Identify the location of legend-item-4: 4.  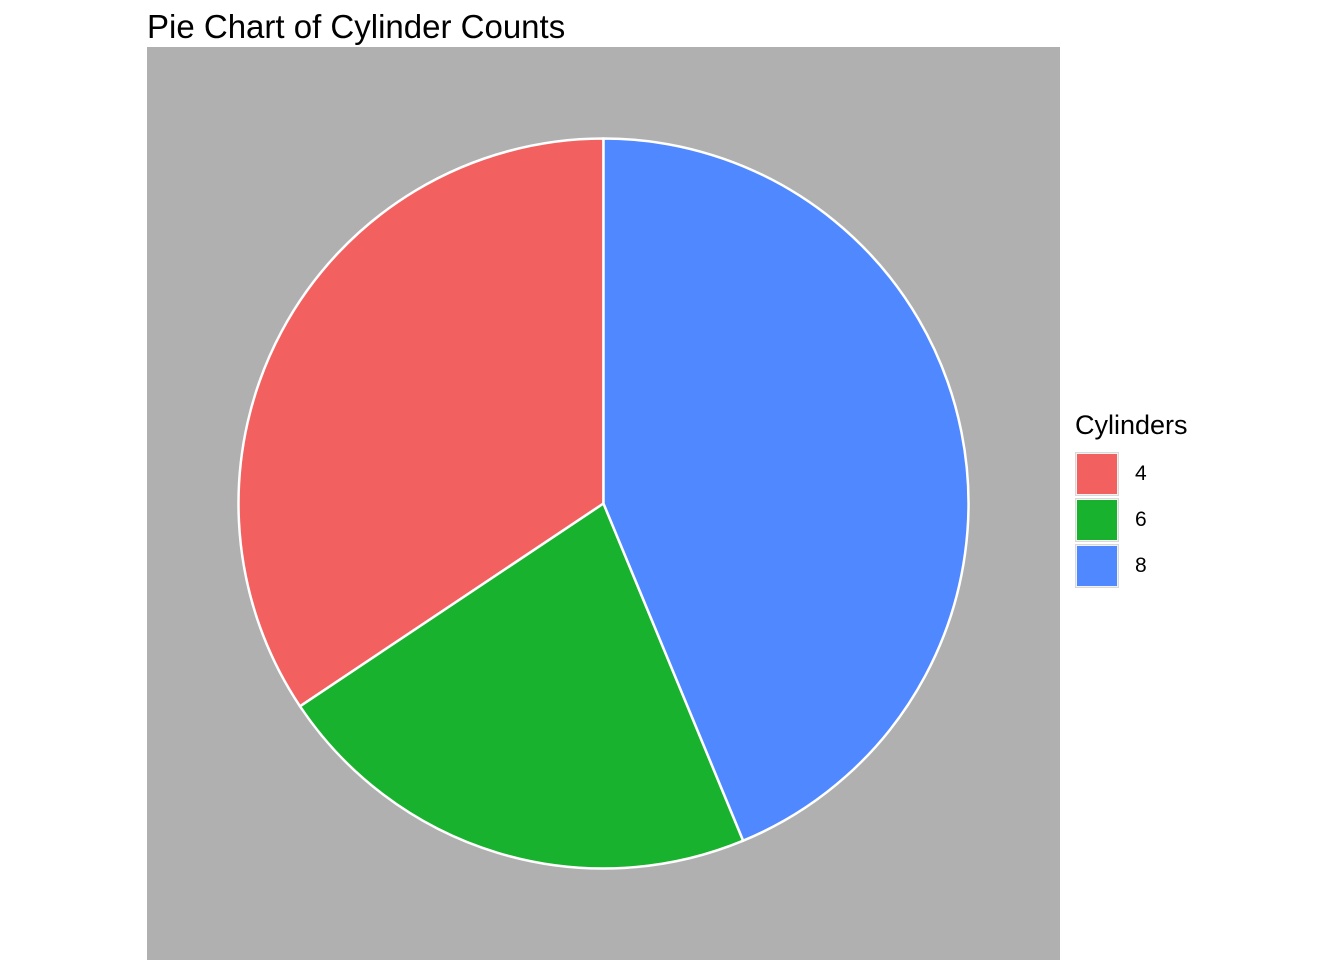
(1131, 474).